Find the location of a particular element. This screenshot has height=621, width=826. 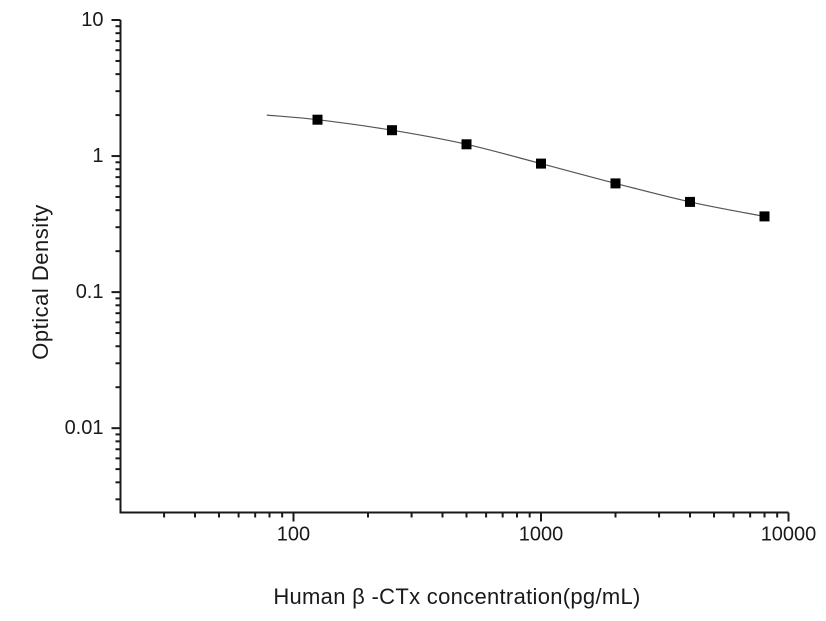

fit-curve-line is located at coordinates (515, 165).